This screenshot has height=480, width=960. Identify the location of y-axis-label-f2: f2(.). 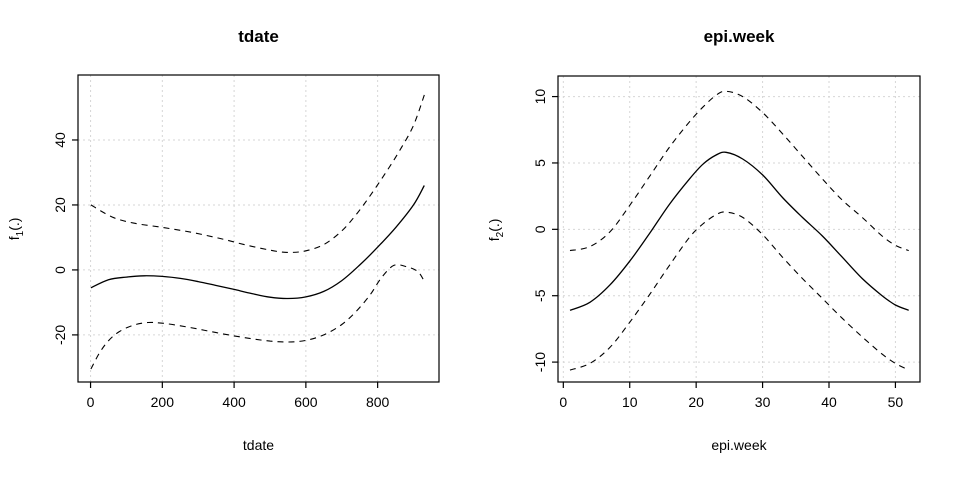
(496, 230).